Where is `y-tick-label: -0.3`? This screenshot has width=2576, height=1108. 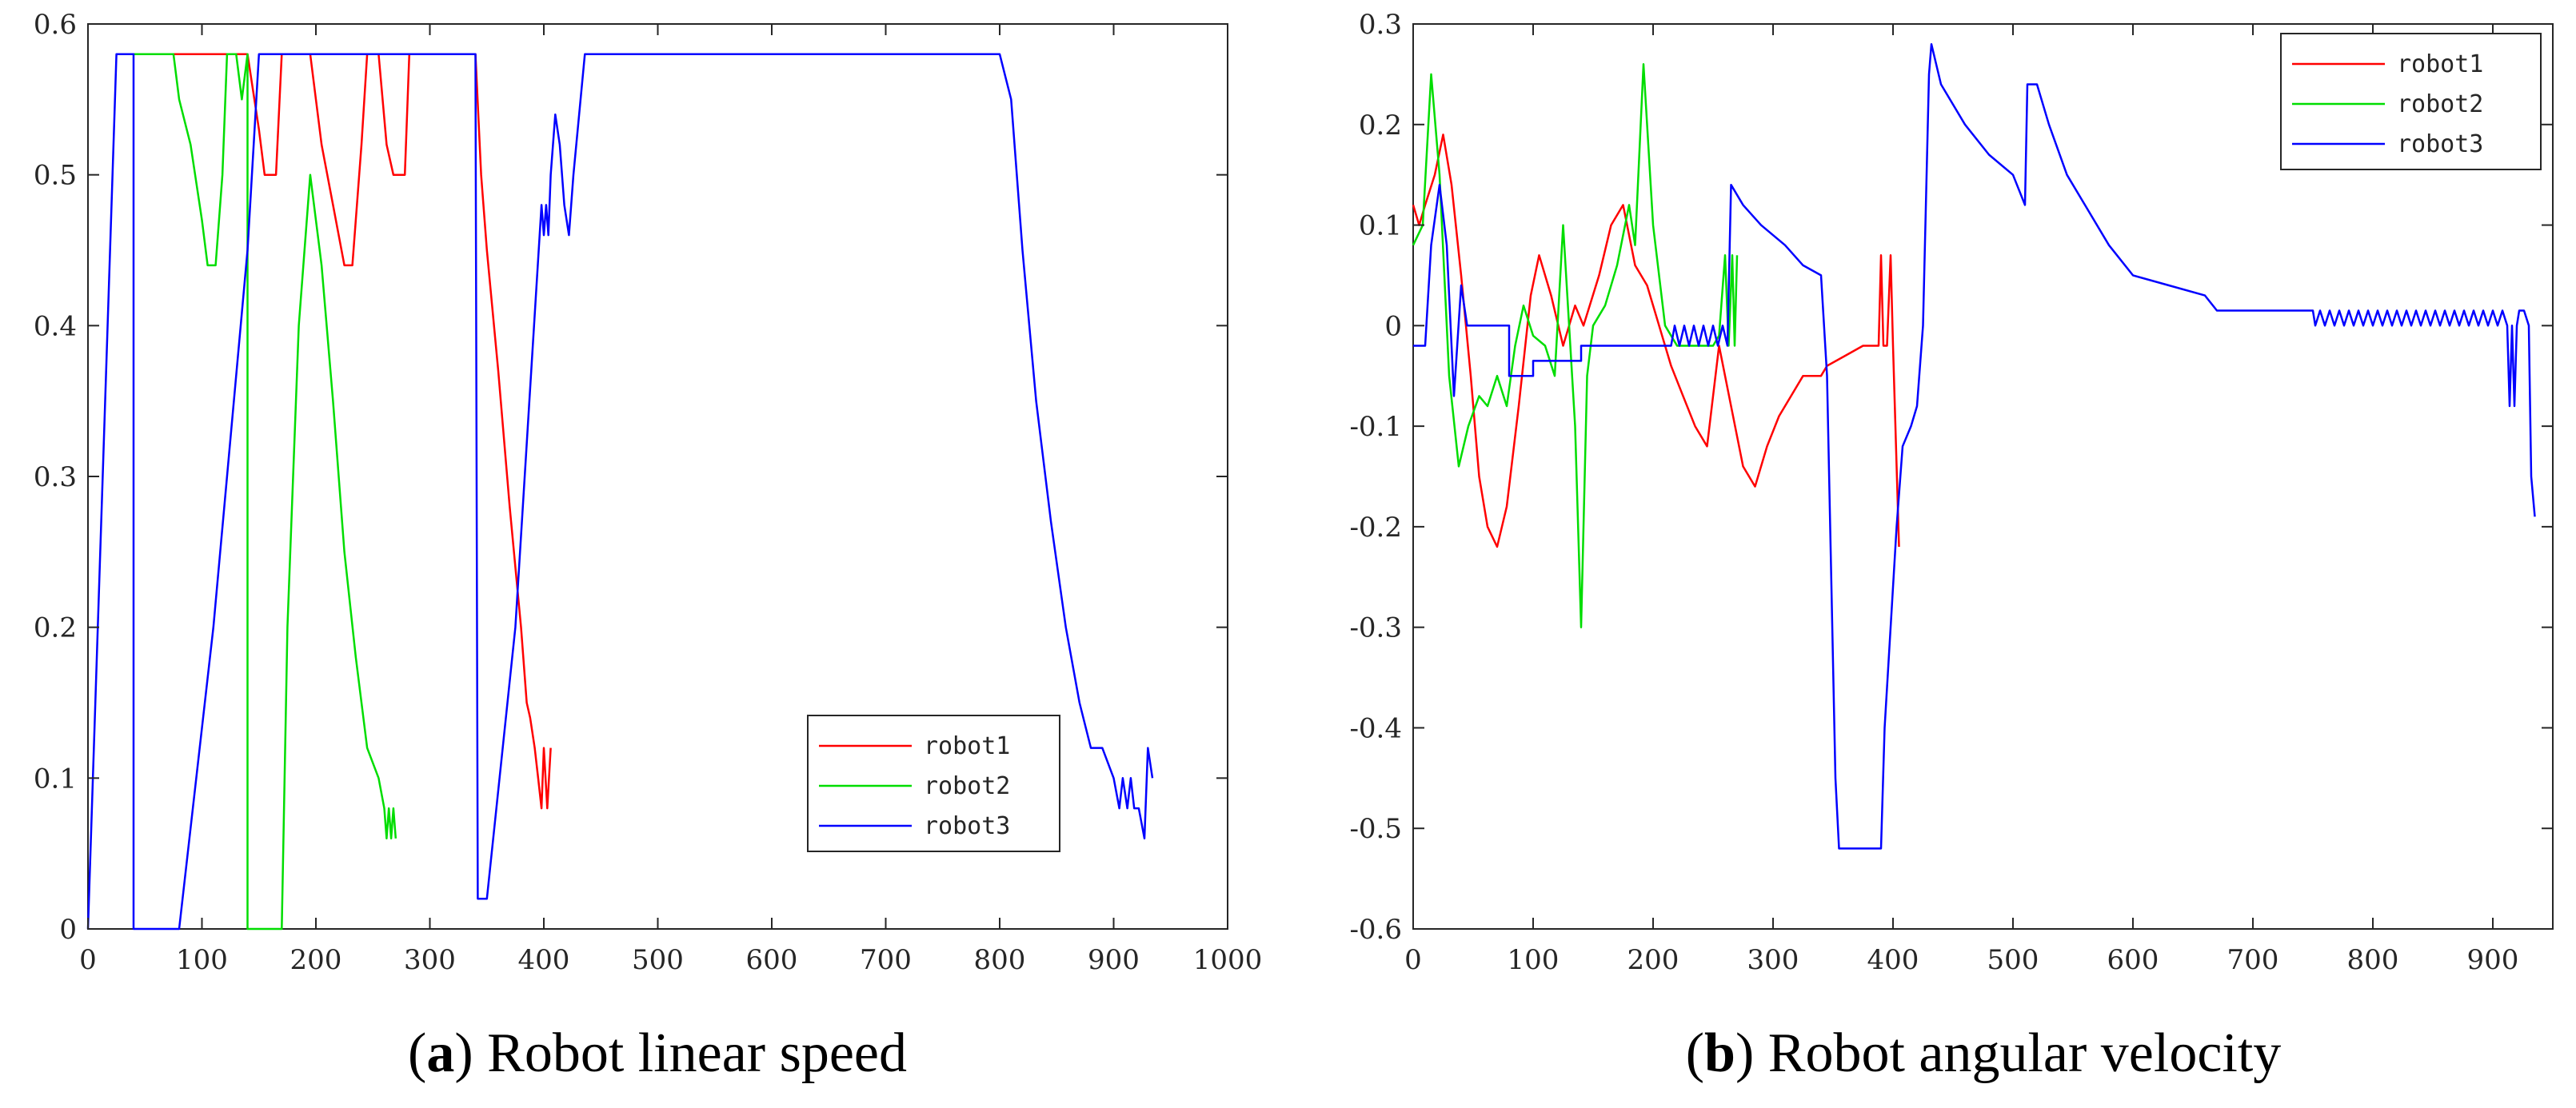
y-tick-label: -0.3 is located at coordinates (1376, 628).